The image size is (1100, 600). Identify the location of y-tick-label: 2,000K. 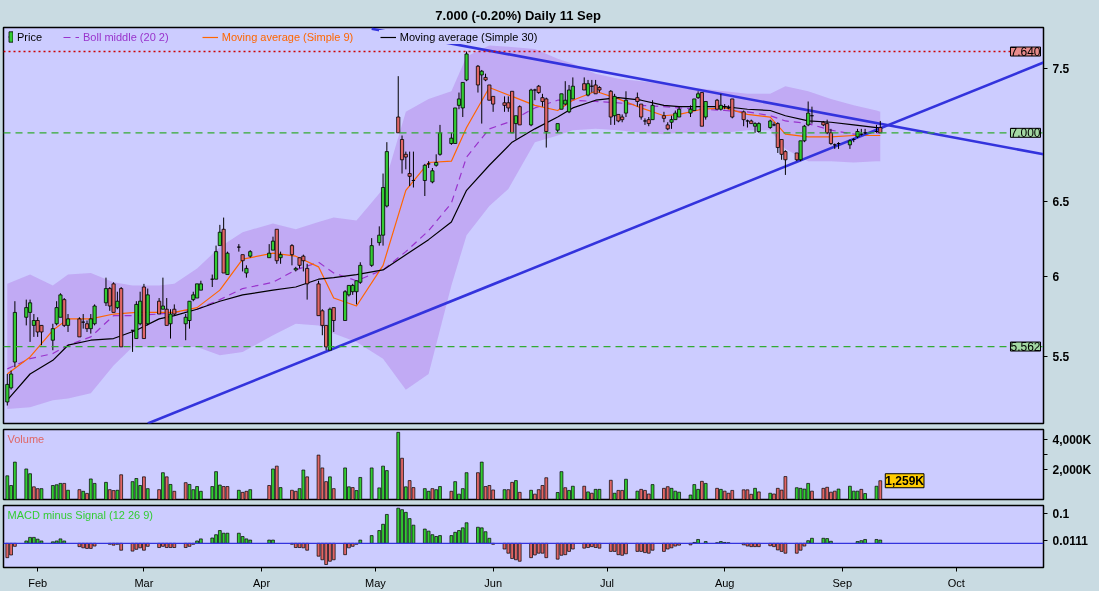
(1072, 469).